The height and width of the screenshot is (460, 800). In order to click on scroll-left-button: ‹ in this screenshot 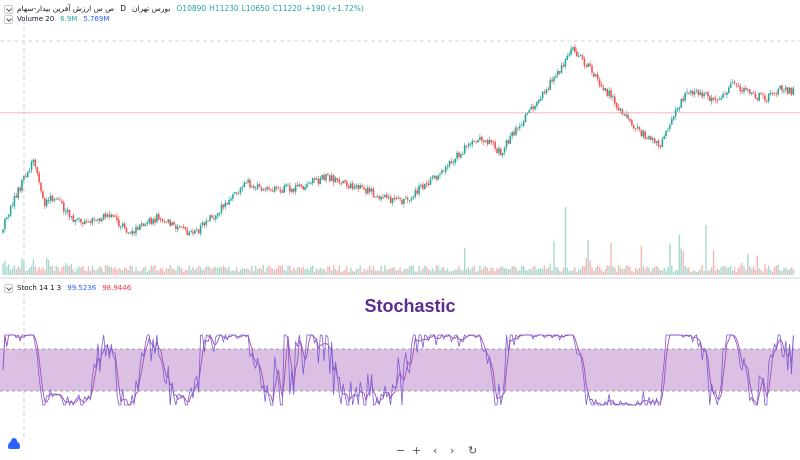, I will do `click(435, 450)`.